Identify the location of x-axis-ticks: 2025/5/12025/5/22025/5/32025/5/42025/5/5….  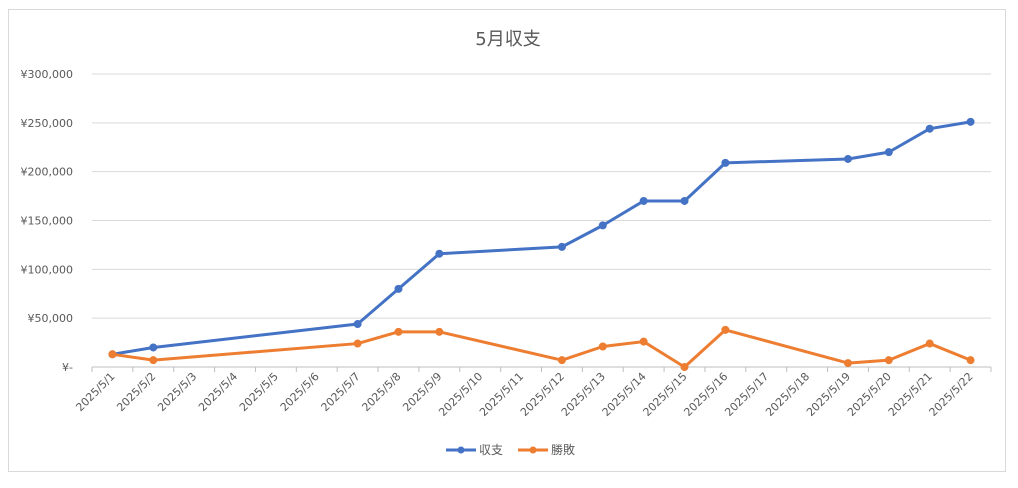
(532, 393).